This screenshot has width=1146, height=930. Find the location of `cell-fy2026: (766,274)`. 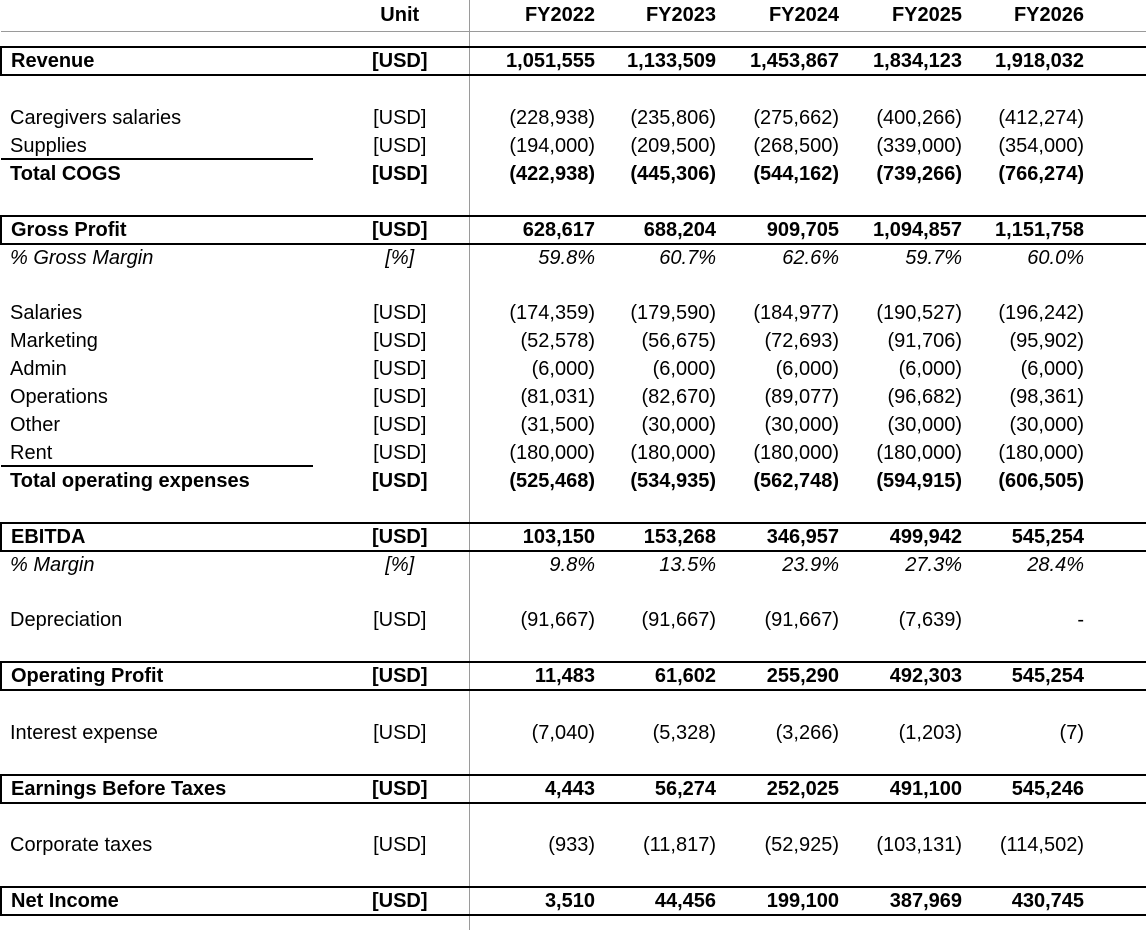

cell-fy2026: (766,274) is located at coordinates (1041, 173).